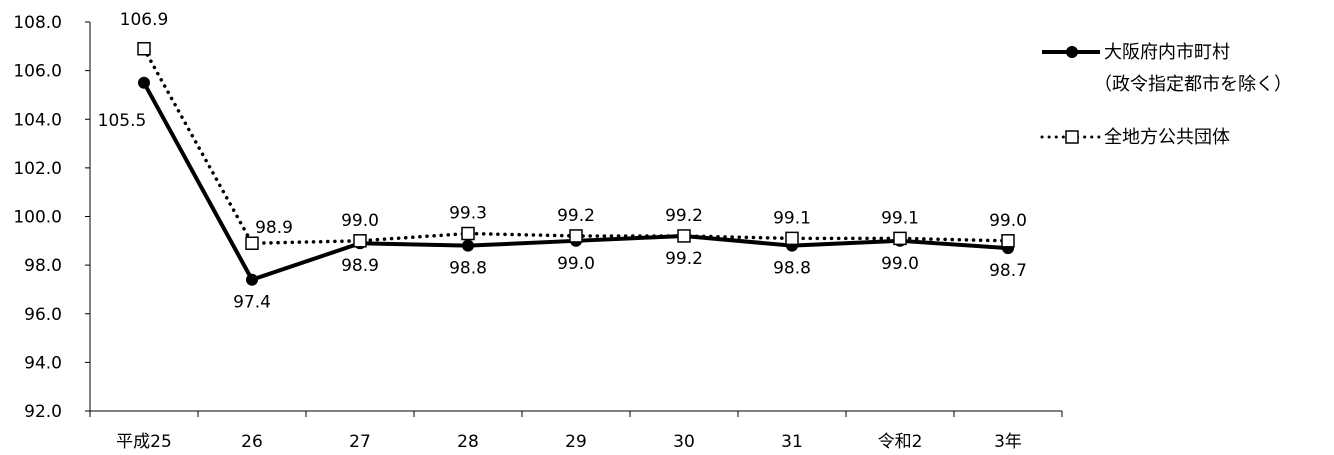  What do you see at coordinates (43, 266) in the screenshot?
I see `y-tick-label: 98.0` at bounding box center [43, 266].